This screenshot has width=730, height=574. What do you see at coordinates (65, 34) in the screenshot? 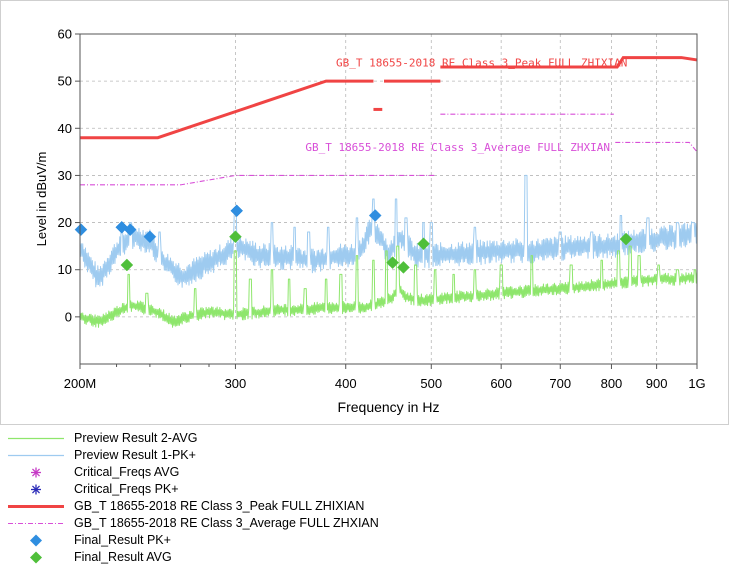
I see `y-tick-label: 60` at bounding box center [65, 34].